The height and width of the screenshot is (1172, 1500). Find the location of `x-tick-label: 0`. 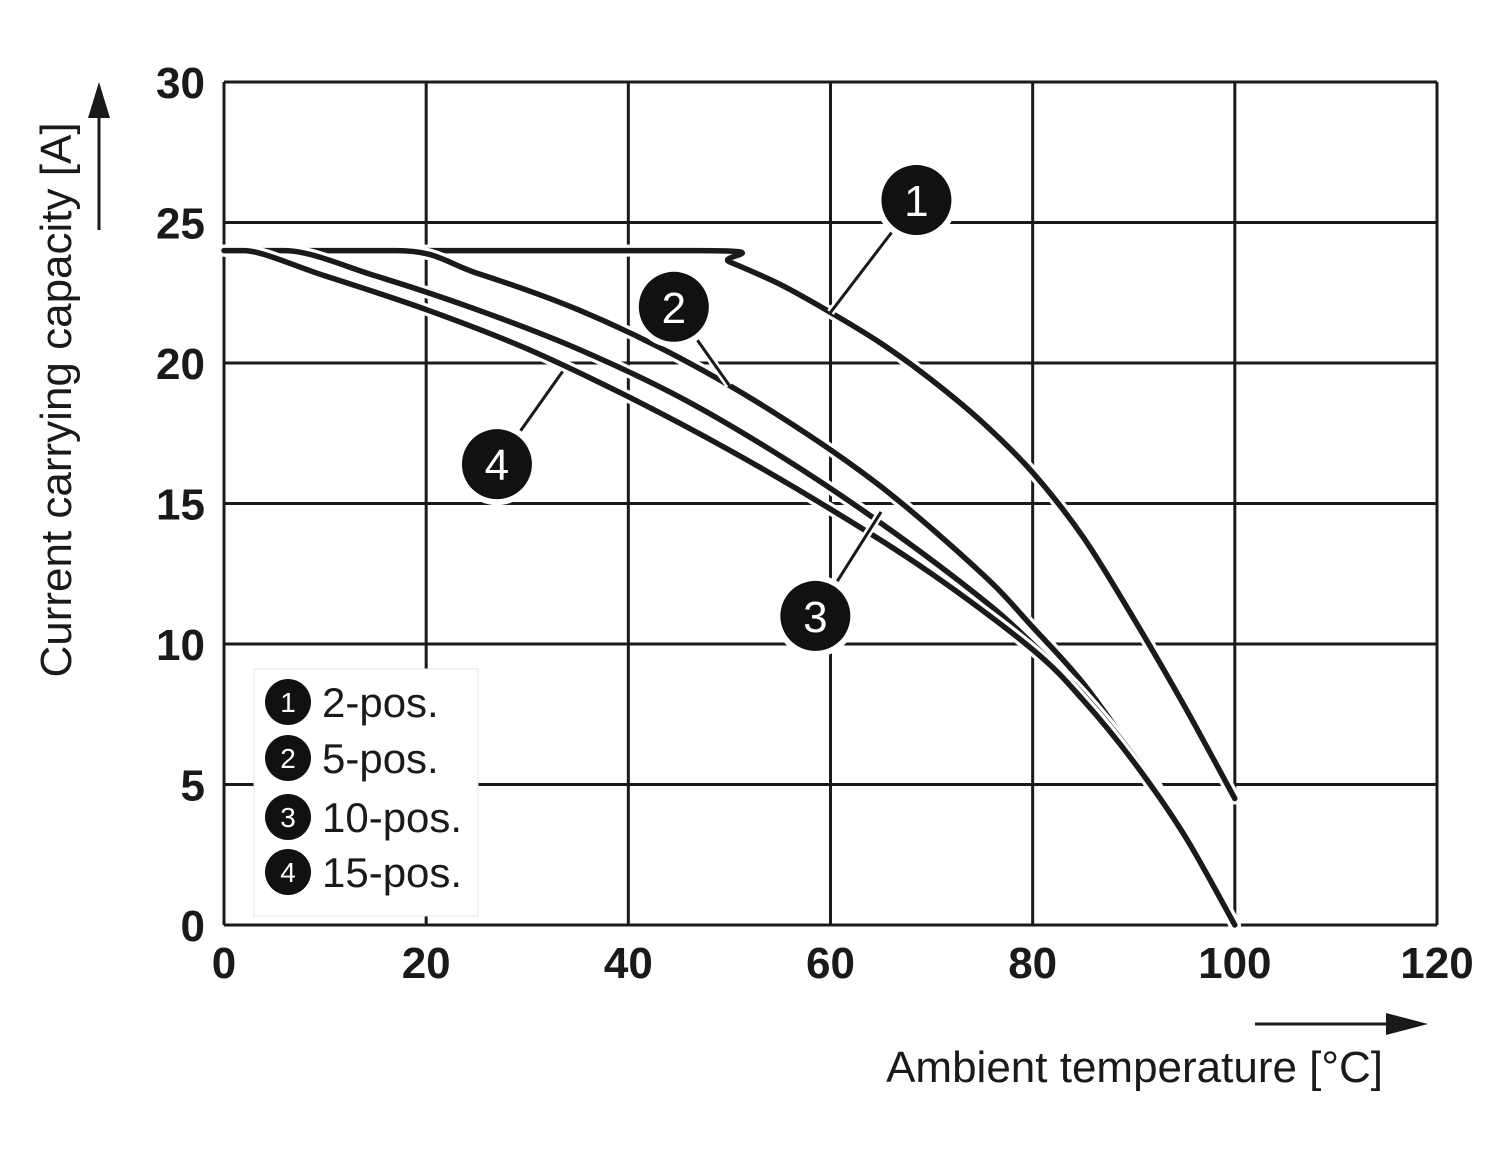

x-tick-label: 0 is located at coordinates (224, 963).